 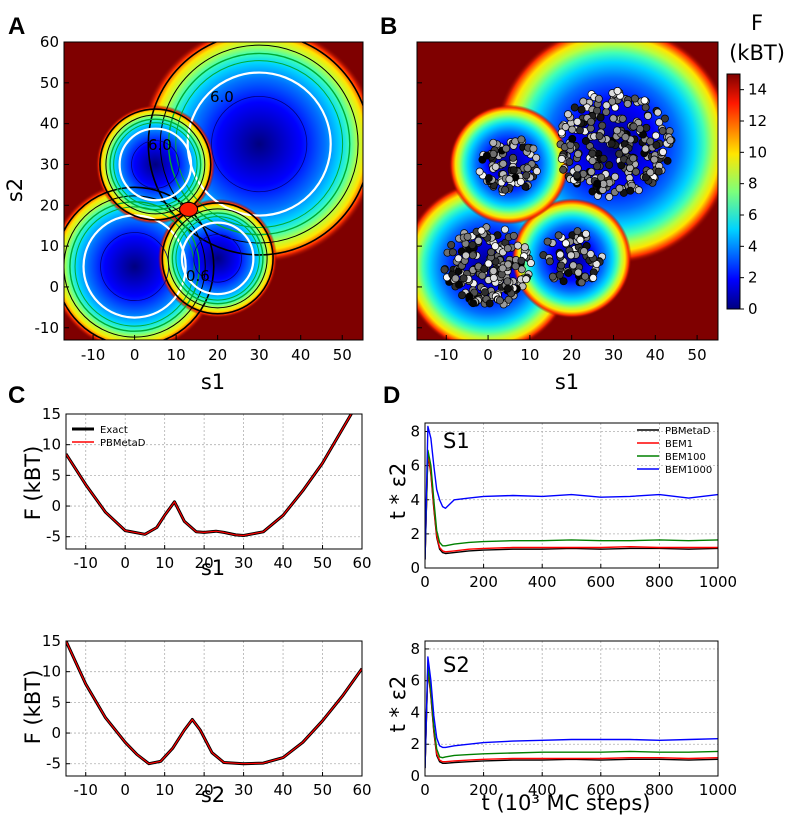 What do you see at coordinates (49, 205) in the screenshot?
I see `y-tick-label: 20` at bounding box center [49, 205].